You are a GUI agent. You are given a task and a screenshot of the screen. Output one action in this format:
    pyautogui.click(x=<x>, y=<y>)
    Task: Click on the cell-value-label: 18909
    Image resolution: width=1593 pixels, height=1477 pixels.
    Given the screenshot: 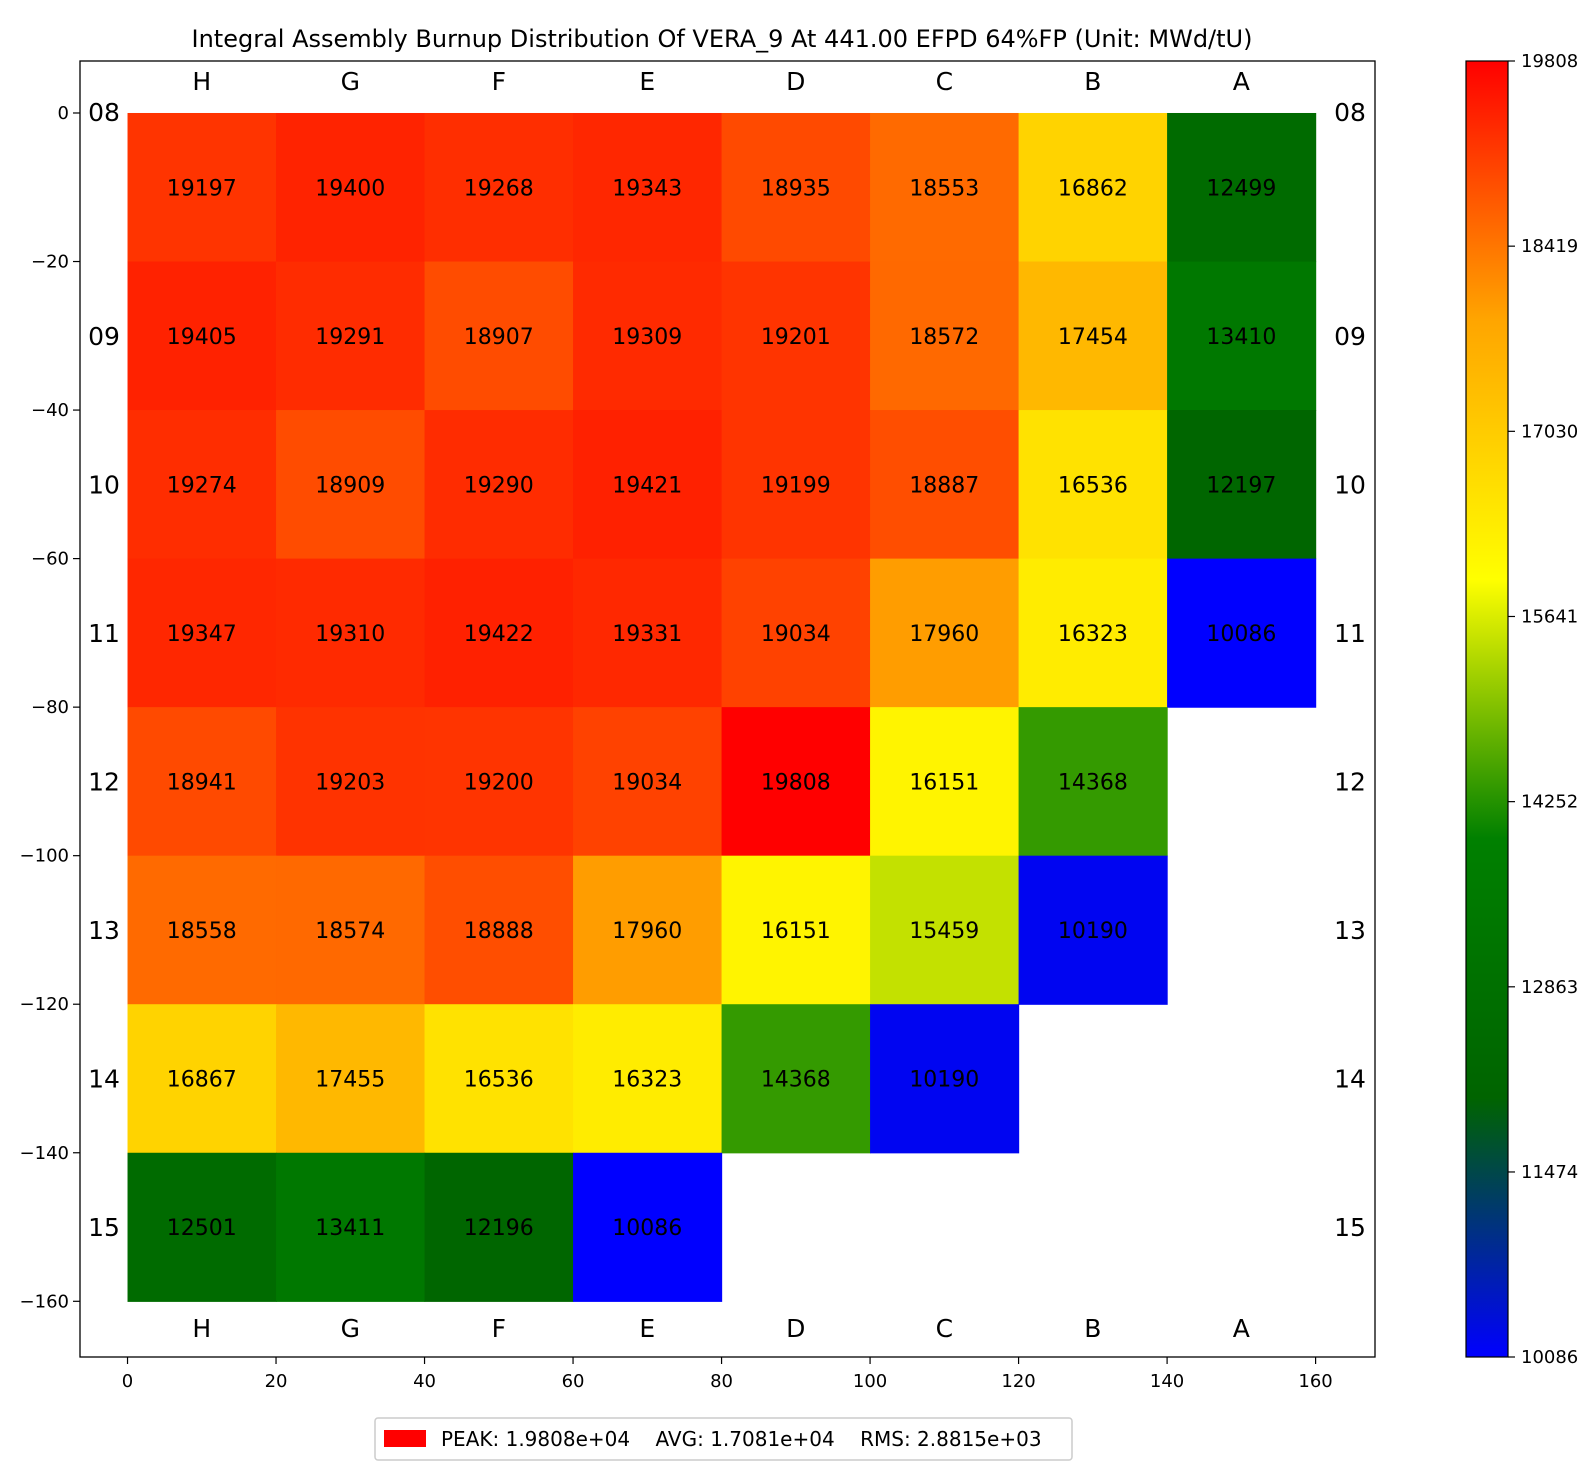 What is the action you would take?
    pyautogui.click(x=350, y=485)
    